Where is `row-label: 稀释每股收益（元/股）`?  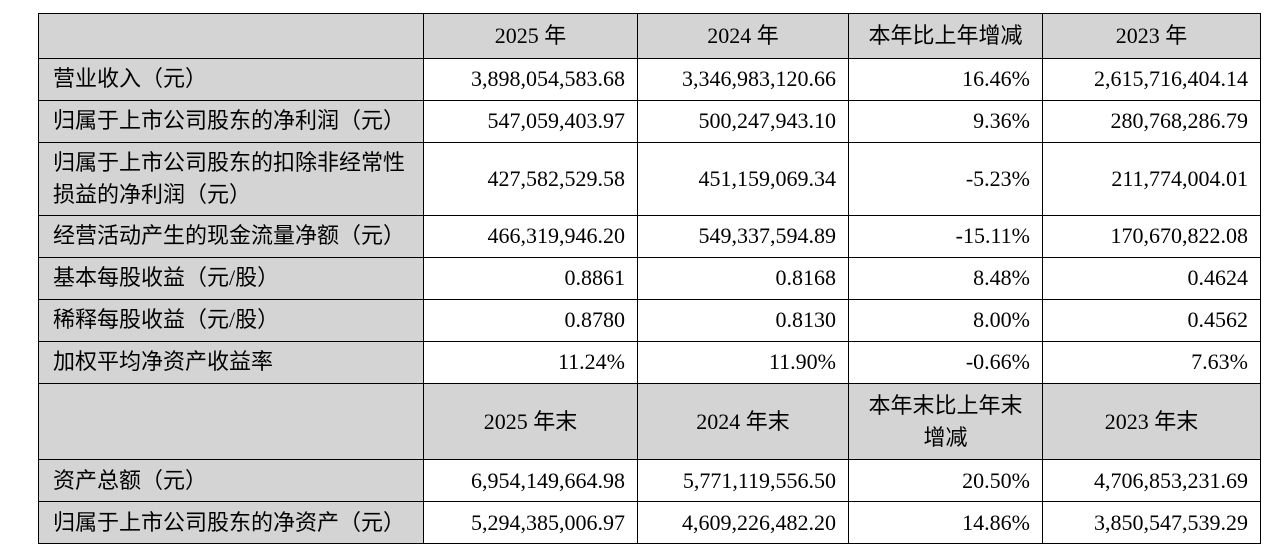
row-label: 稀释每股收益（元/股） is located at coordinates (231, 320).